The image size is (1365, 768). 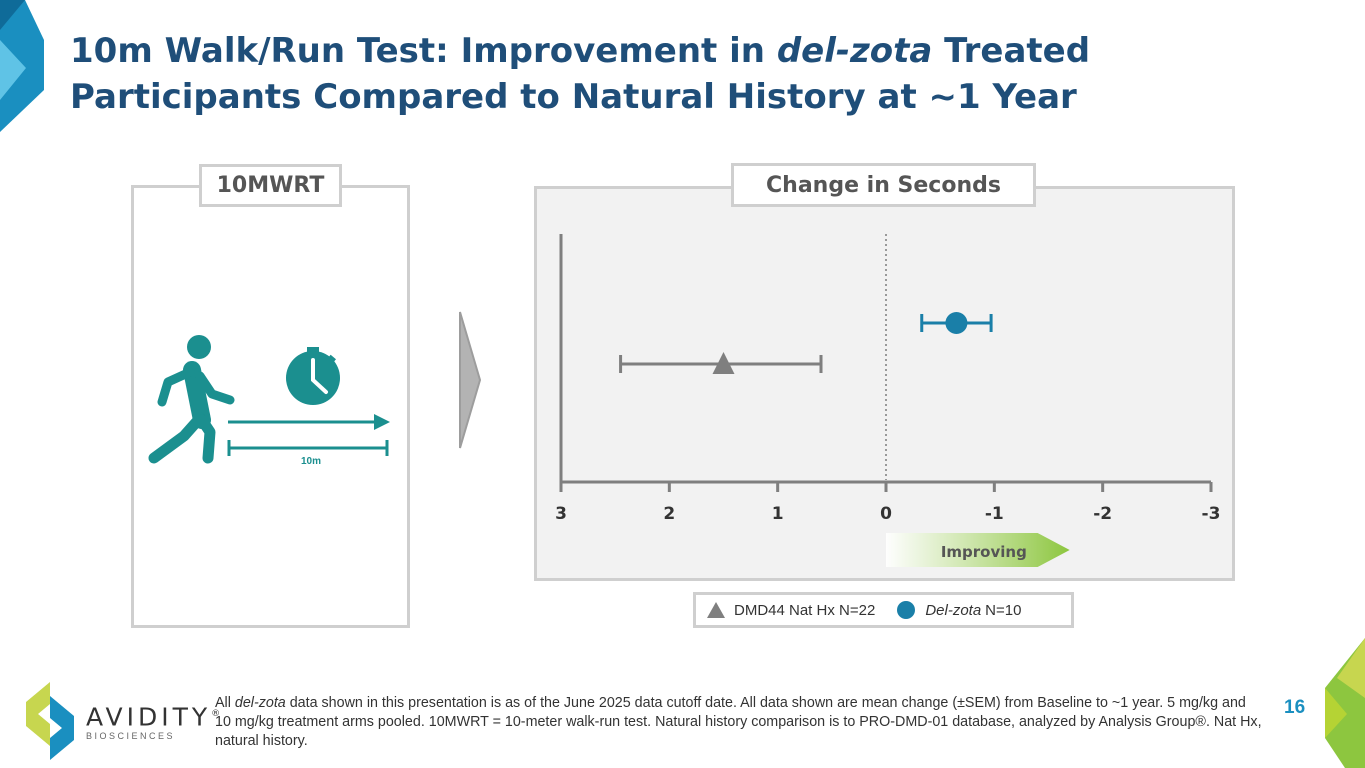 What do you see at coordinates (994, 514) in the screenshot?
I see `x-tick-label: -1` at bounding box center [994, 514].